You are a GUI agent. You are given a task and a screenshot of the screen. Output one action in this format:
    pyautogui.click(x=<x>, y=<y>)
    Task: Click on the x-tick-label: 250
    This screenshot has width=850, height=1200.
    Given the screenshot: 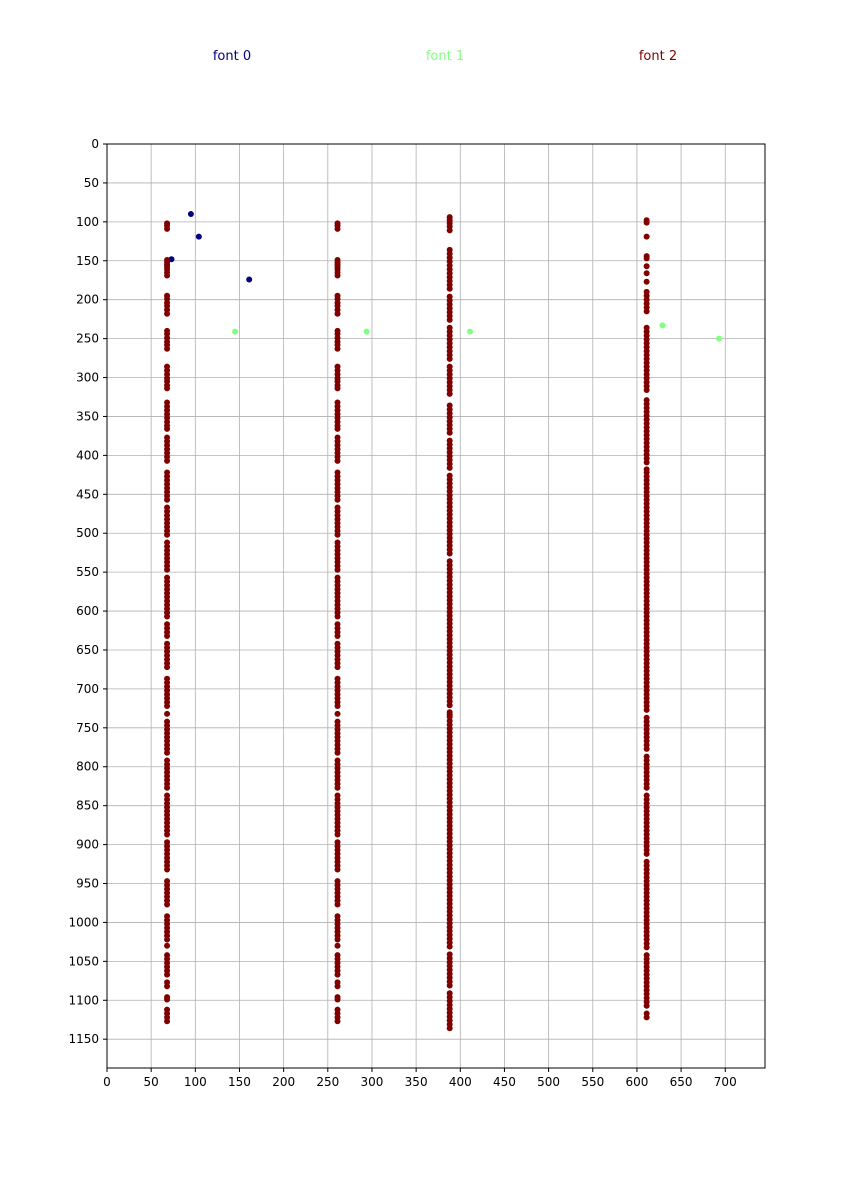 What is the action you would take?
    pyautogui.click(x=327, y=1082)
    